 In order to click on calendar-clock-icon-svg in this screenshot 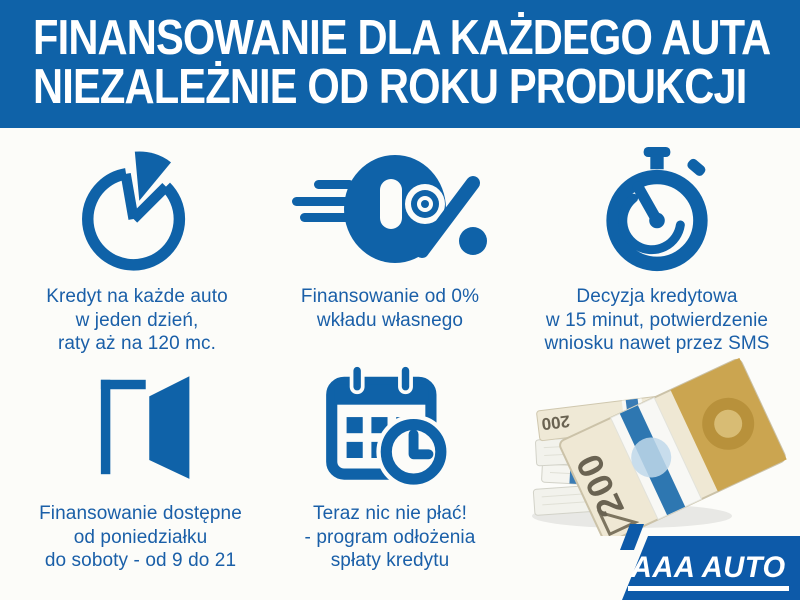, I will do `click(388, 427)`.